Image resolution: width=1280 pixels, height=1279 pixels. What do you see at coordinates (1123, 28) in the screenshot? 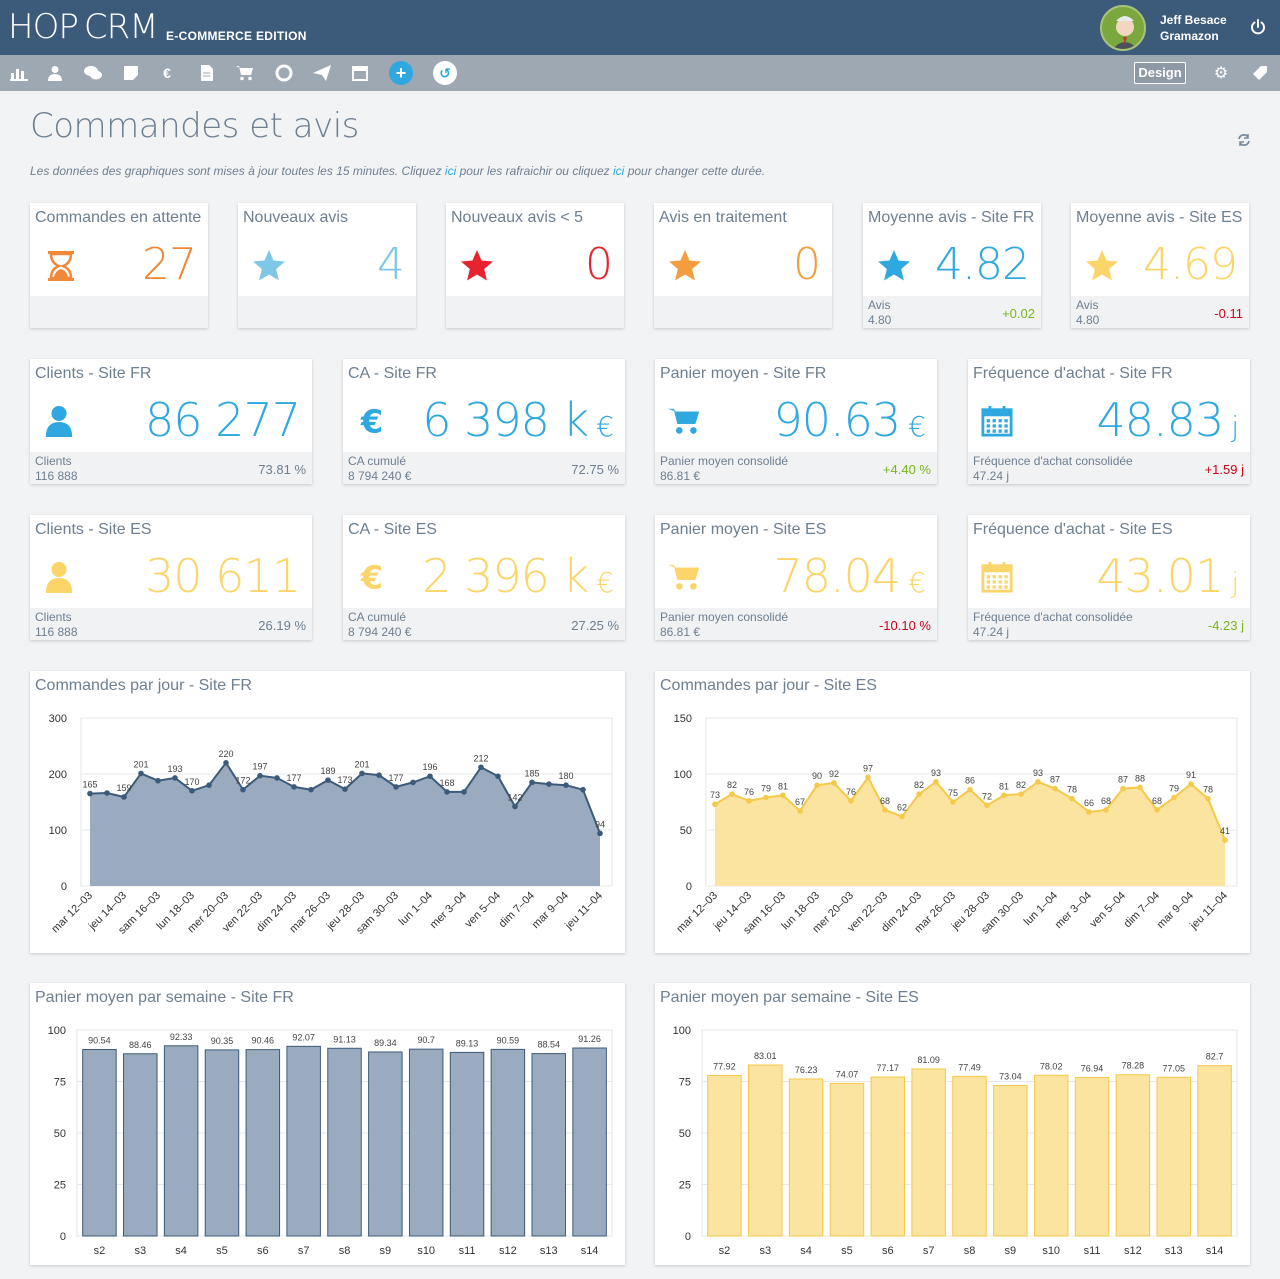
I see `avatar` at bounding box center [1123, 28].